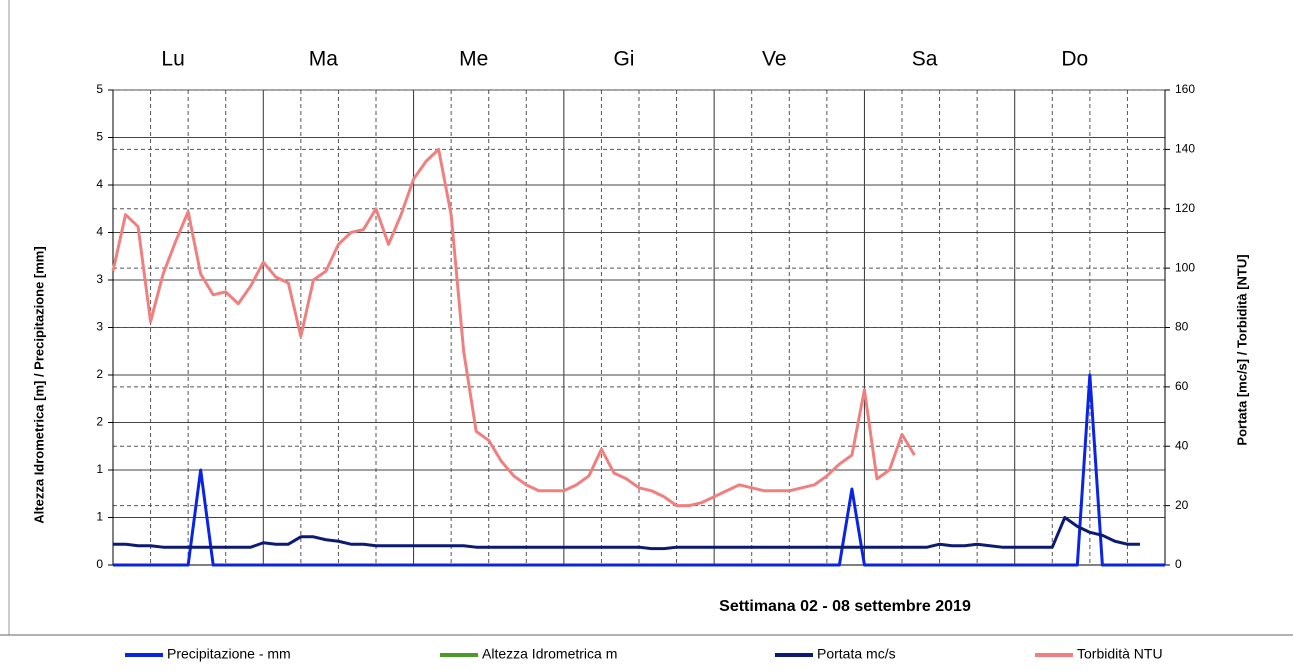 The image size is (1293, 671). Describe the element at coordinates (626, 533) in the screenshot. I see `series-line` at that location.